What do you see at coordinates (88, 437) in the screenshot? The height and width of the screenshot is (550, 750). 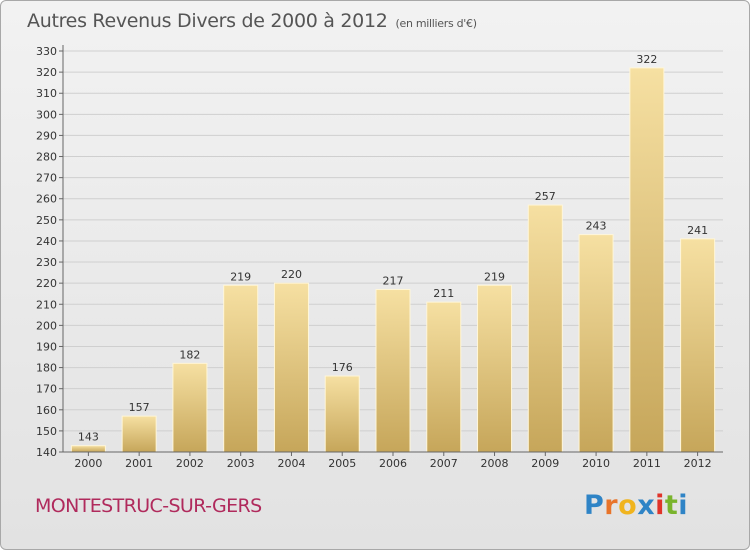 I see `bar-value-label: 143` at bounding box center [88, 437].